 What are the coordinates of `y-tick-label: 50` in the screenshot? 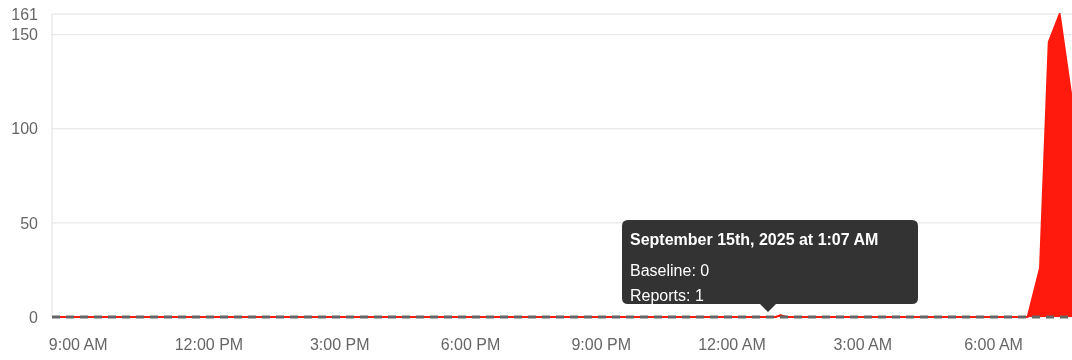 It's located at (29, 223).